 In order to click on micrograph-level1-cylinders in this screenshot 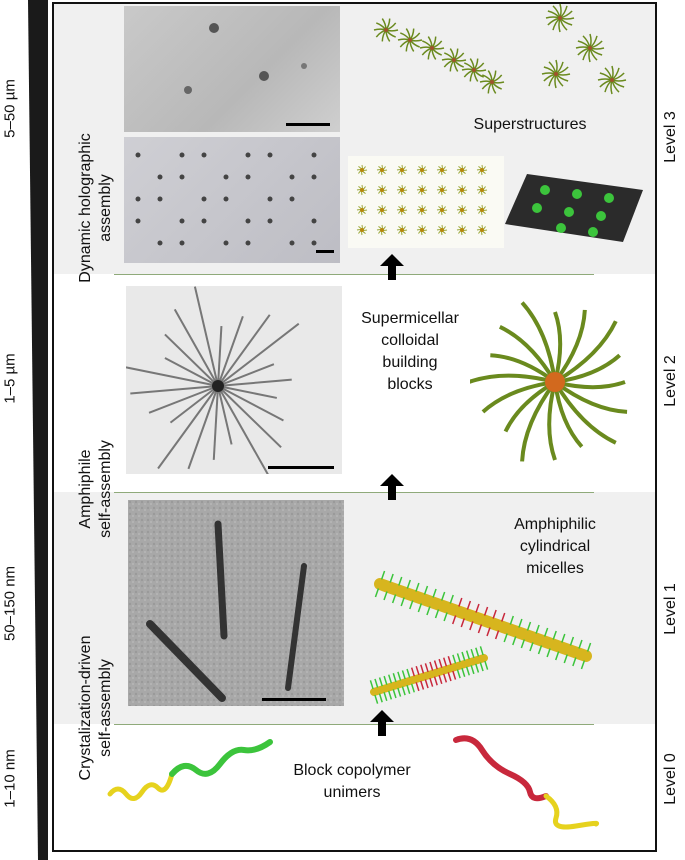, I will do `click(236, 603)`.